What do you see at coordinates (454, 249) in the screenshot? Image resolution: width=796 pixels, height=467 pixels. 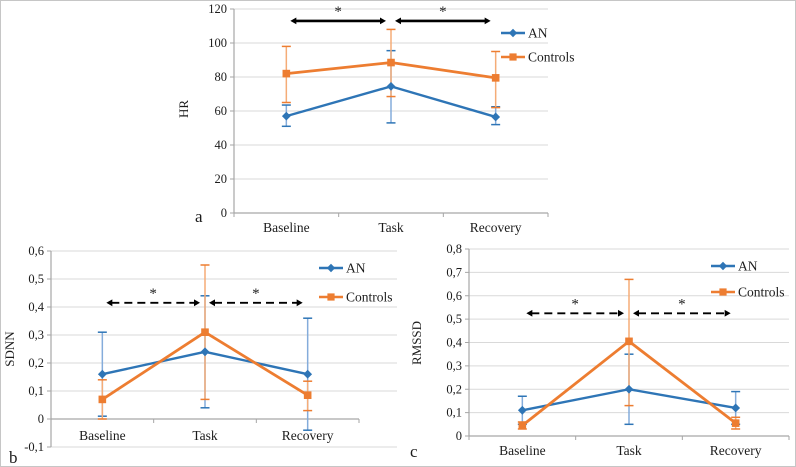 I see `y-tick-label: 0,8` at bounding box center [454, 249].